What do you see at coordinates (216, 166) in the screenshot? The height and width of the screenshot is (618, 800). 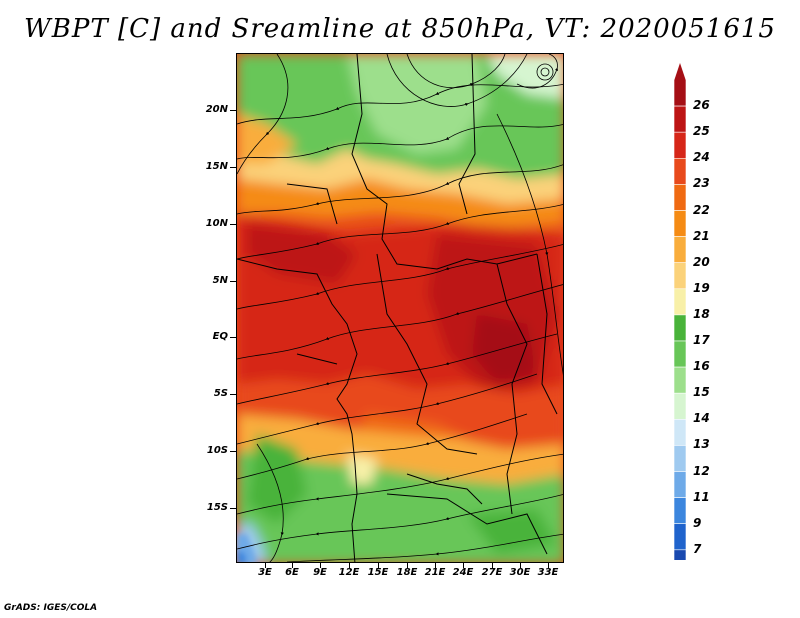 I see `lat-label-15n: 15N` at bounding box center [216, 166].